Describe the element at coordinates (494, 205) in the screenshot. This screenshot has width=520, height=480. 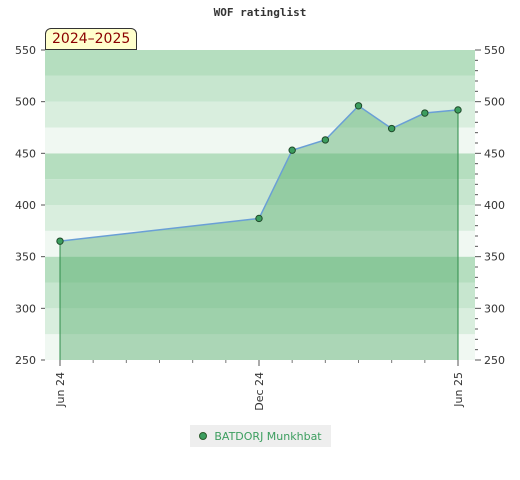
I see `y-tick-label-right: 400` at that location.